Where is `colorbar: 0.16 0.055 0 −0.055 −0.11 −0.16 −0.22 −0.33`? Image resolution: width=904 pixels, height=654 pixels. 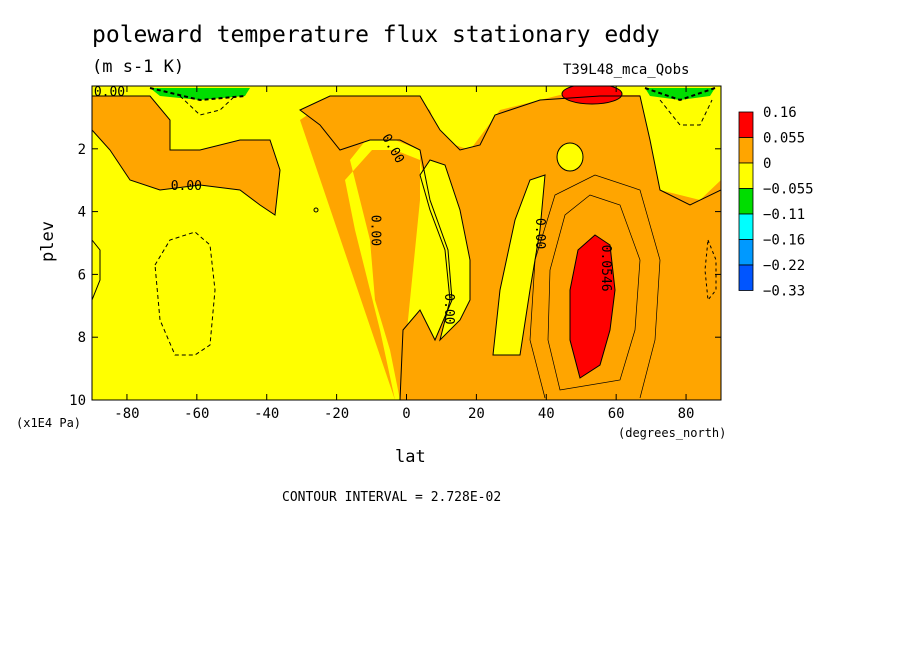
colorbar: 0.16 0.055 0 −0.055 −0.11 −0.16 −0.22 −0.33 is located at coordinates (776, 202).